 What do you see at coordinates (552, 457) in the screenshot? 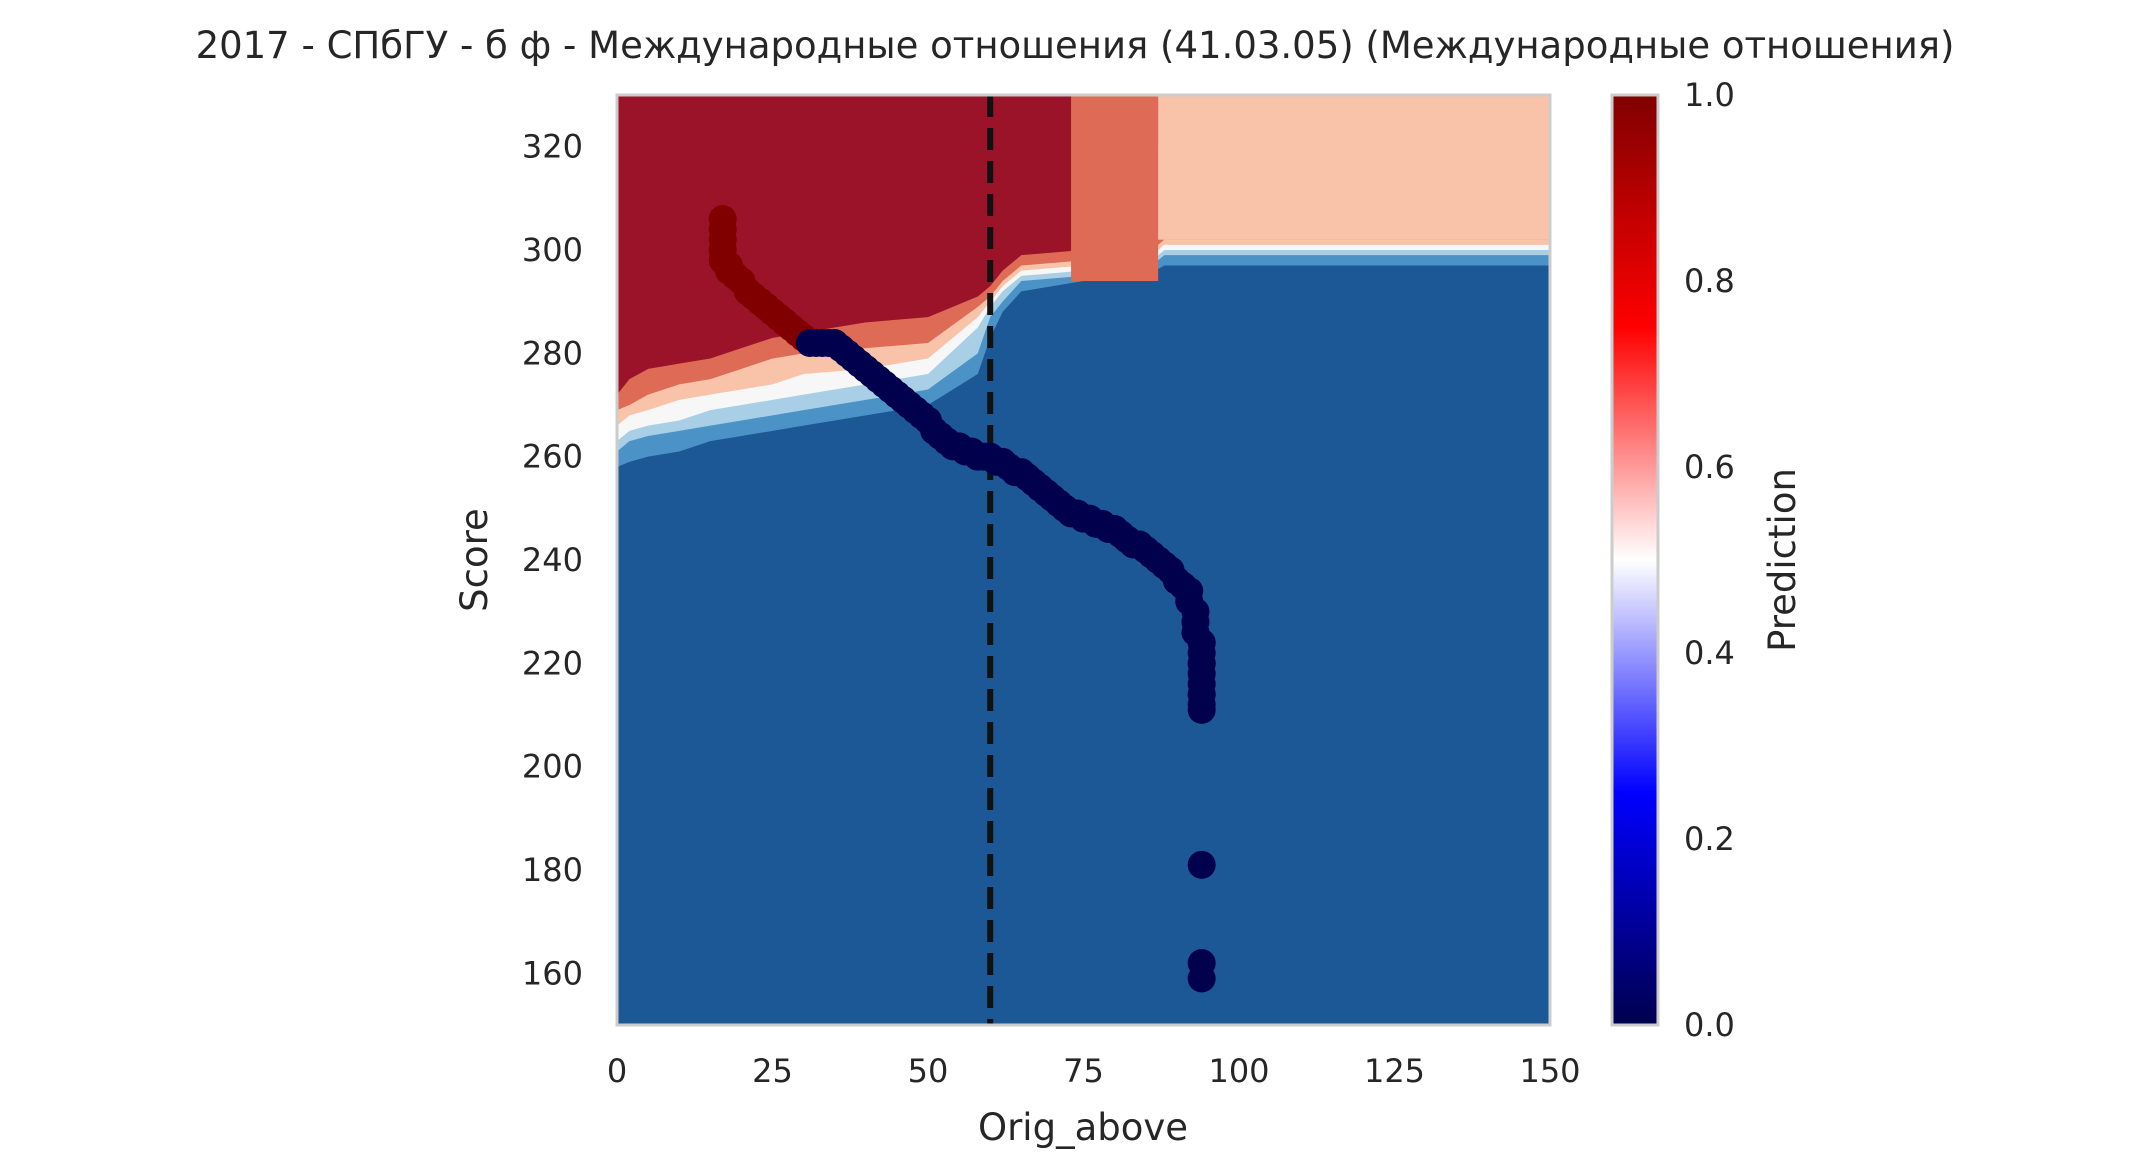
I see `y-tick-label: 260` at bounding box center [552, 457].